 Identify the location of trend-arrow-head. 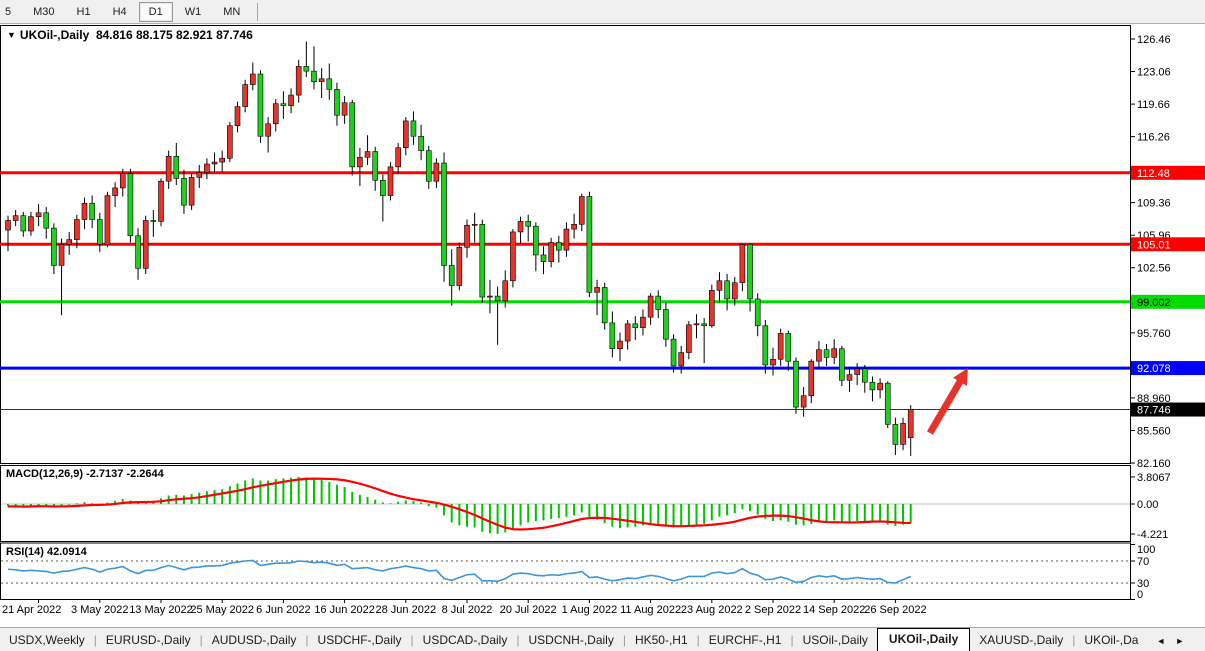
(960, 377).